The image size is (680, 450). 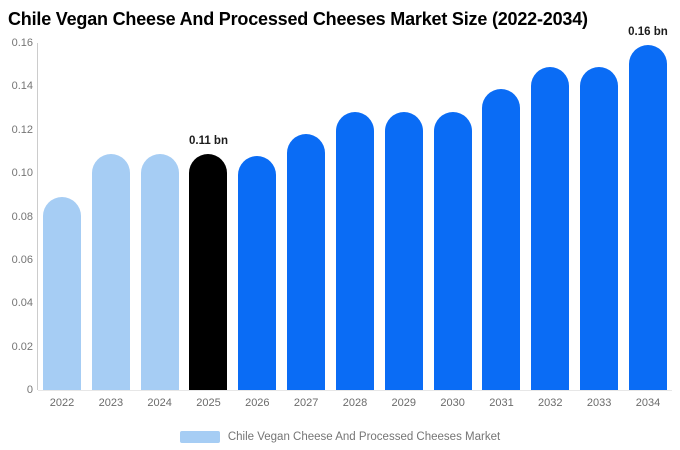 I want to click on x-tick-2024: 2024, so click(x=159, y=403).